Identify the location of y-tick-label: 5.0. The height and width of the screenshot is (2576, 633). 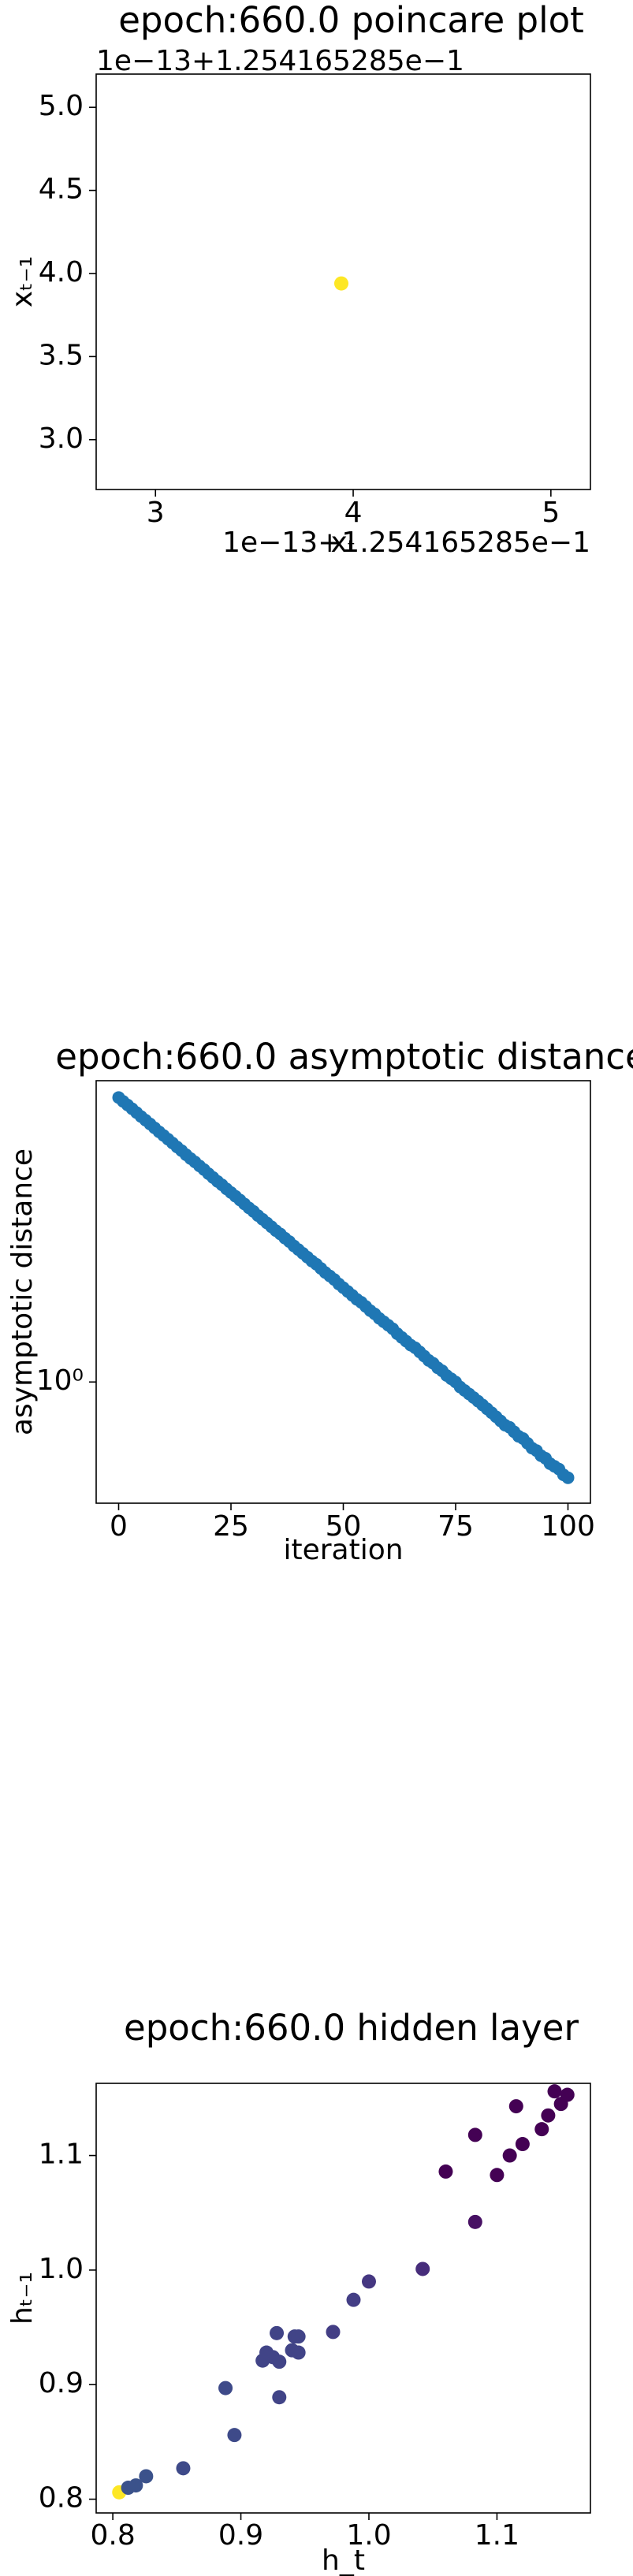
(61, 106).